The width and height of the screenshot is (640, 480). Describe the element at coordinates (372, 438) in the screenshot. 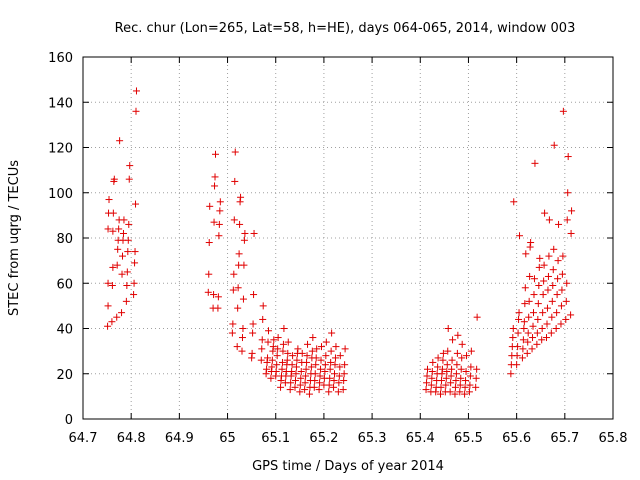

I see `x-tick-label: 65.3` at that location.